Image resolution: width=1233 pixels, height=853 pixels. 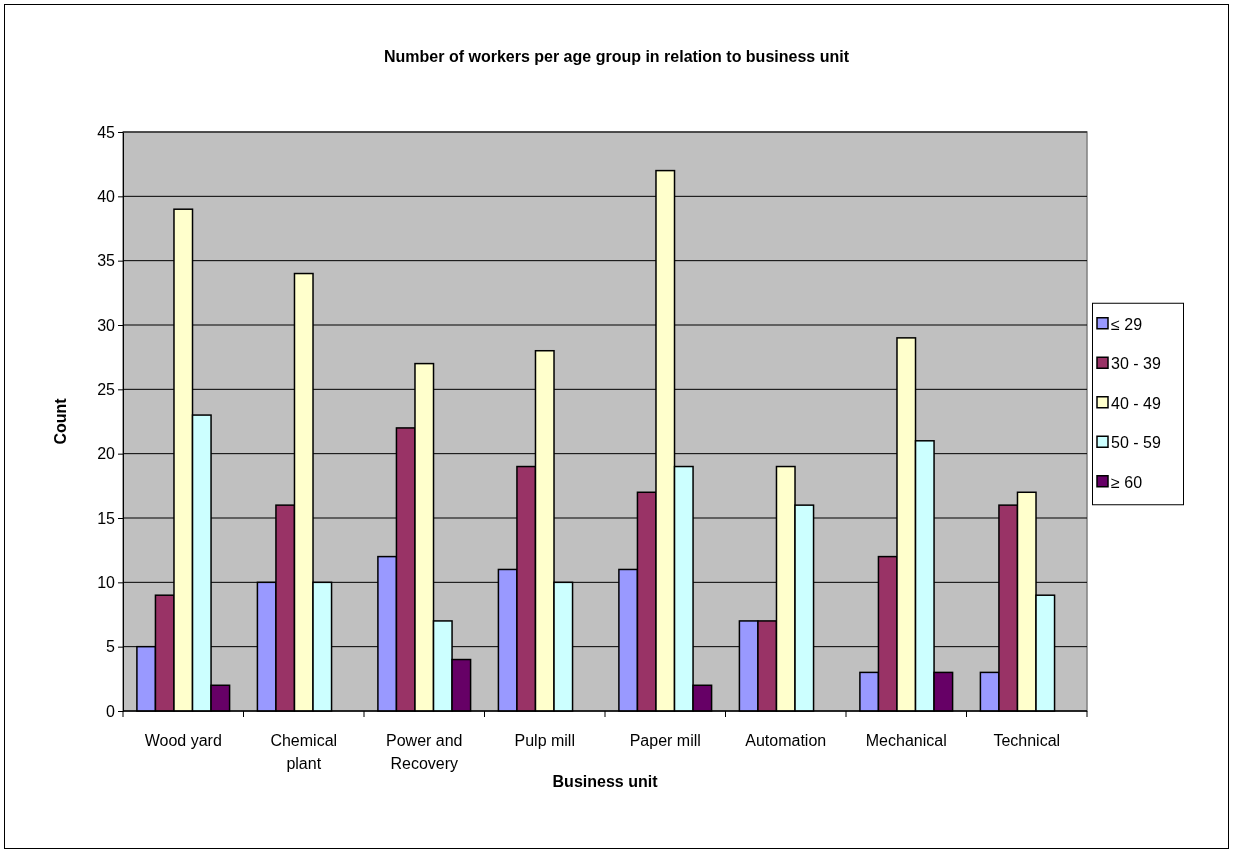 I want to click on x-tick-label: Technical, so click(x=1027, y=740).